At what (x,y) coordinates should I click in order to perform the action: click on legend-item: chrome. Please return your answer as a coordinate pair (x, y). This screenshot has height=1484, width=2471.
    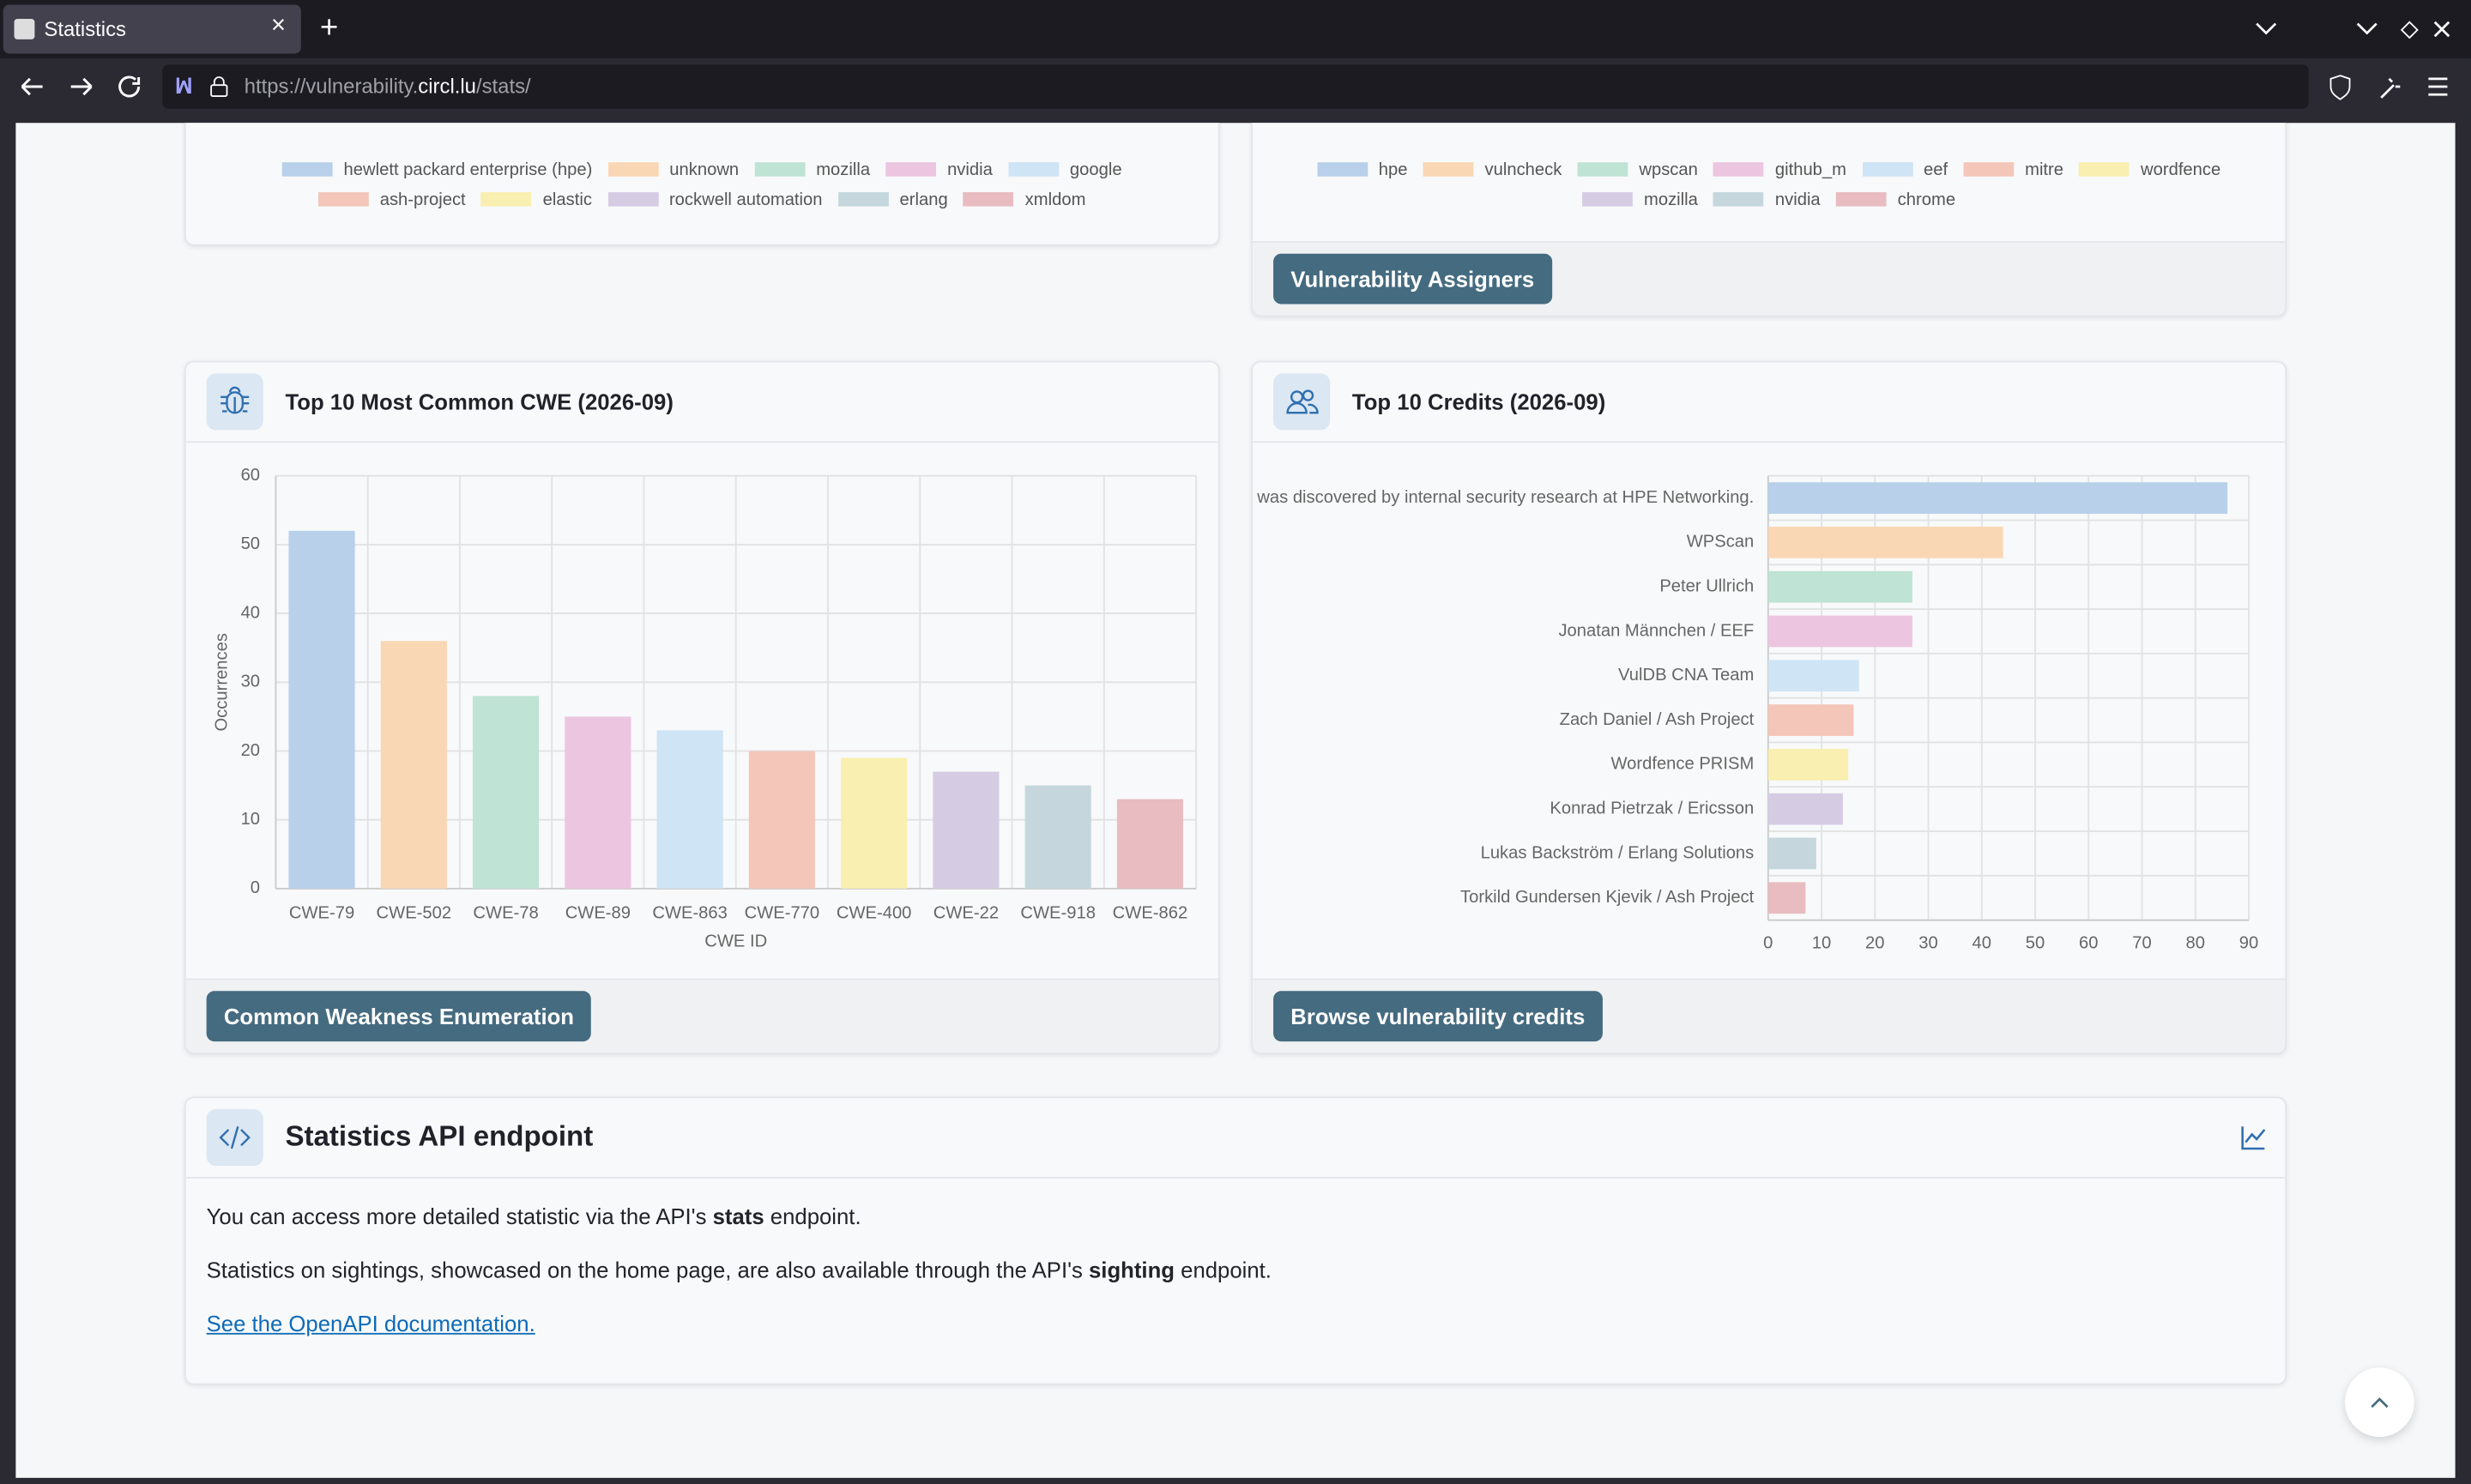
    Looking at the image, I should click on (1895, 199).